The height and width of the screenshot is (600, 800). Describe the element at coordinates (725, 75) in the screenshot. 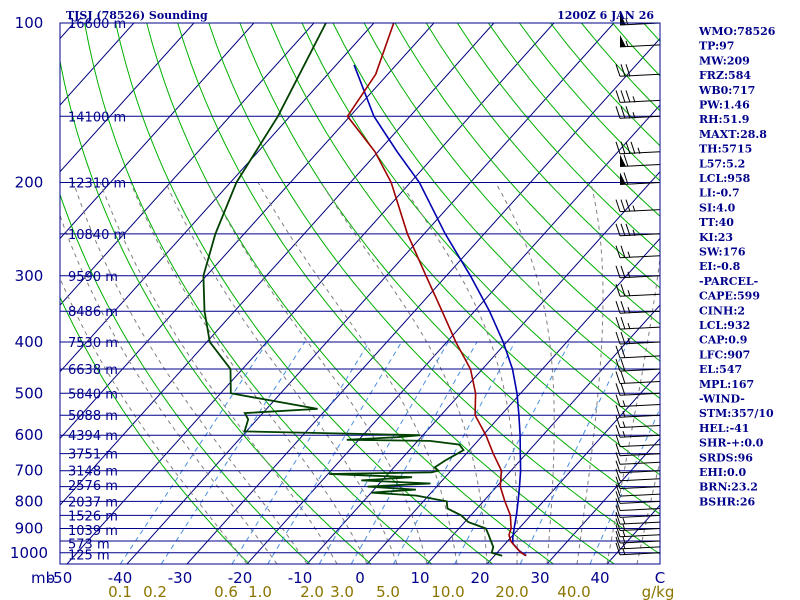

I see `index-value: FRZ:584` at that location.